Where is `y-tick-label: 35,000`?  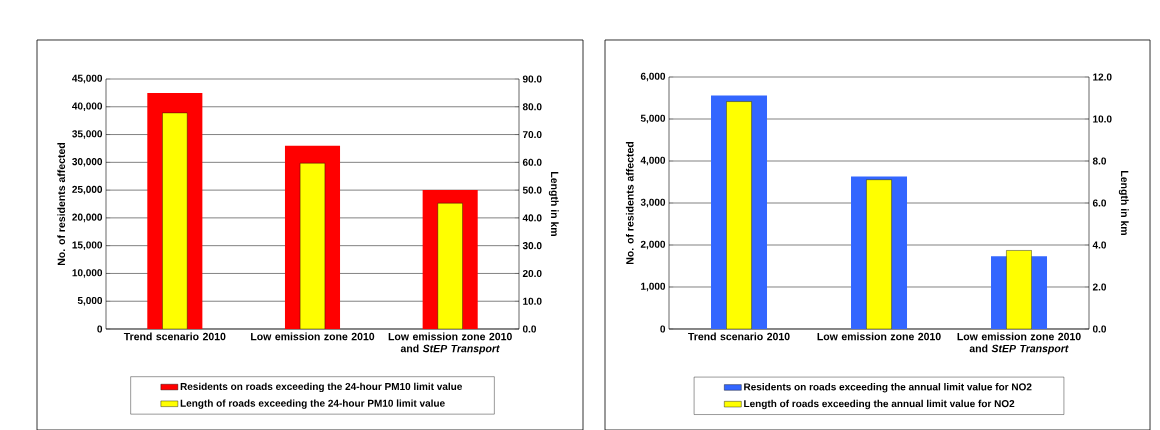 y-tick-label: 35,000 is located at coordinates (87, 134).